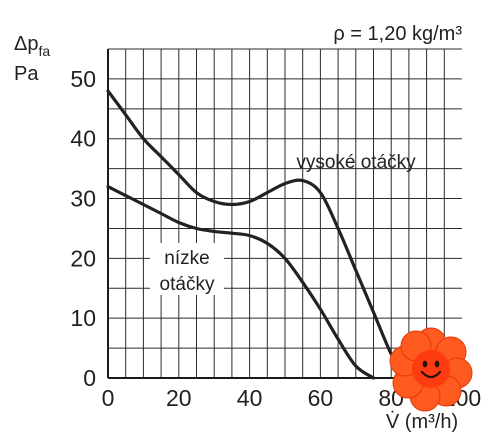  I want to click on density-annotation: ρ = 1,20 kg/m³, so click(397, 34).